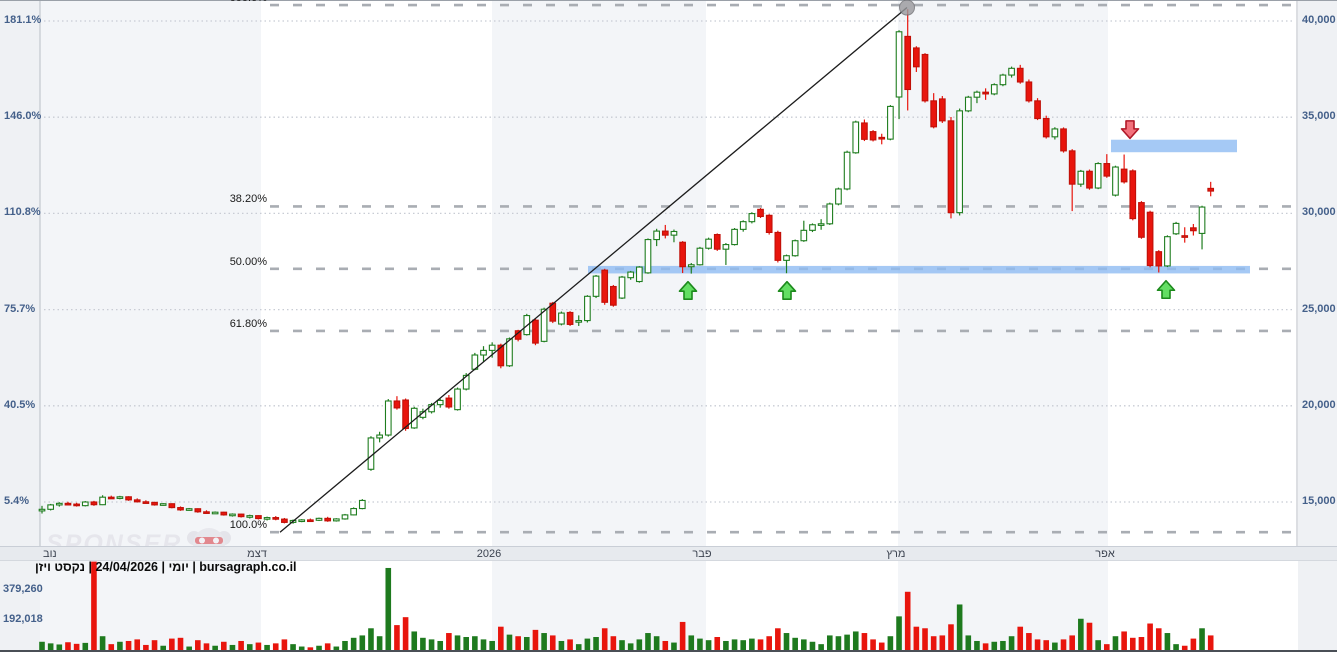  What do you see at coordinates (1105, 554) in the screenshot?
I see `month-tick-label: אפר` at bounding box center [1105, 554].